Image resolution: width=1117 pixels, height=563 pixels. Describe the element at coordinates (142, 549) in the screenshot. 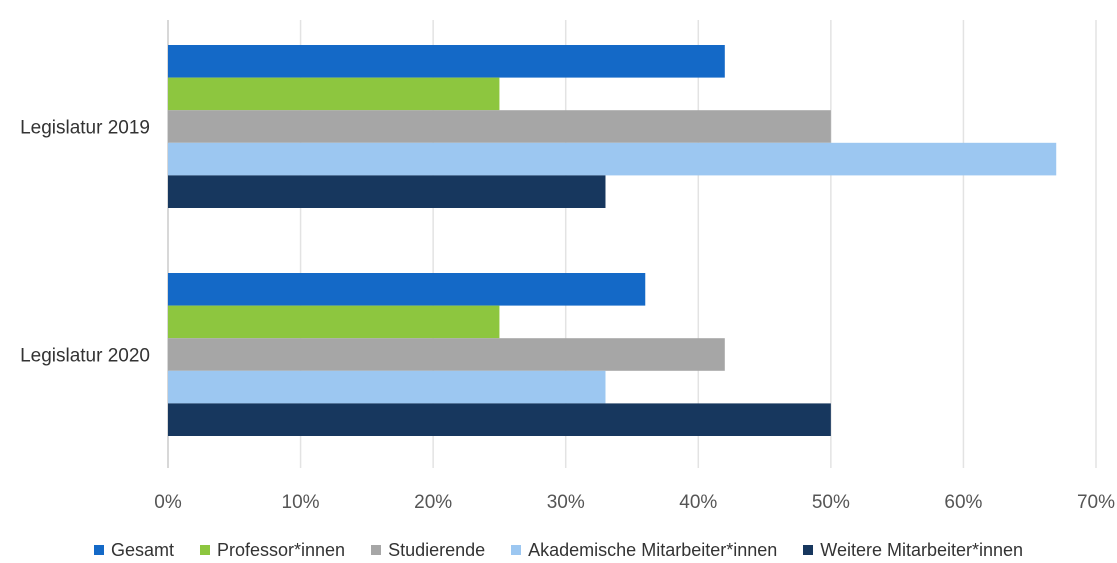

I see `legend-label: Gesamt` at that location.